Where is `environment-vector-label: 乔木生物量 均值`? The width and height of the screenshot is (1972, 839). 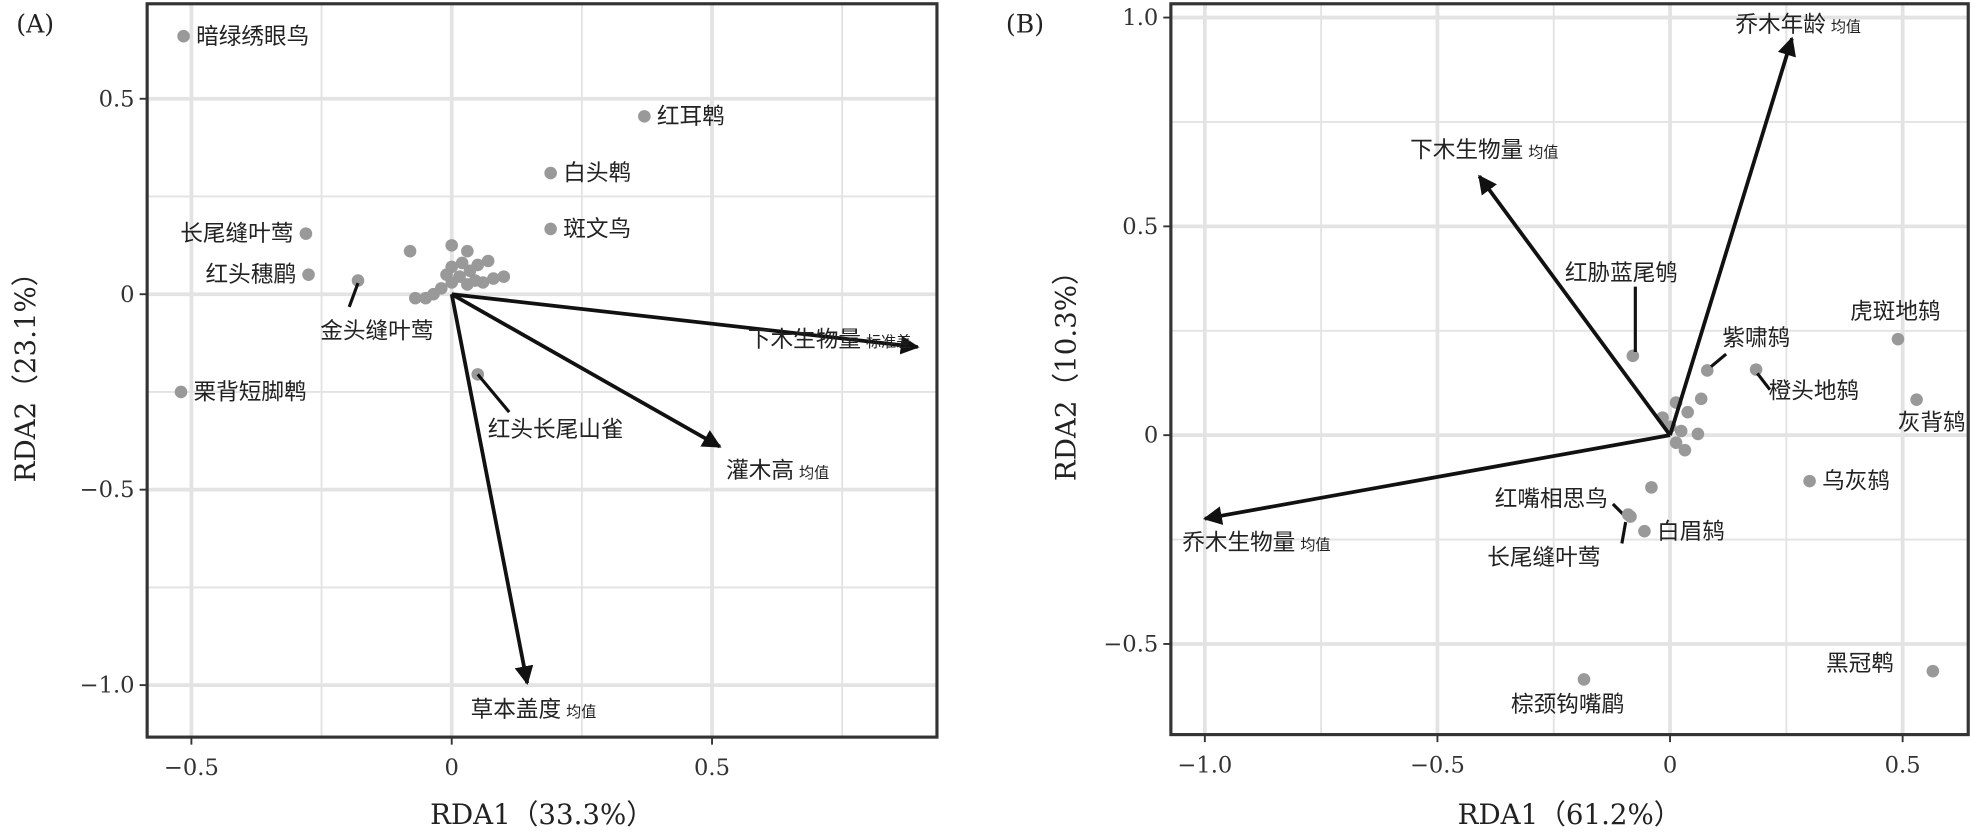 environment-vector-label: 乔木生物量 均值 is located at coordinates (1256, 543).